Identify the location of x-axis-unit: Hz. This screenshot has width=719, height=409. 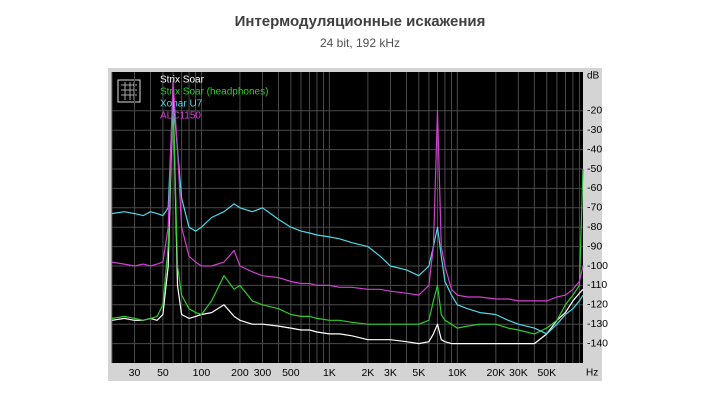
(592, 373).